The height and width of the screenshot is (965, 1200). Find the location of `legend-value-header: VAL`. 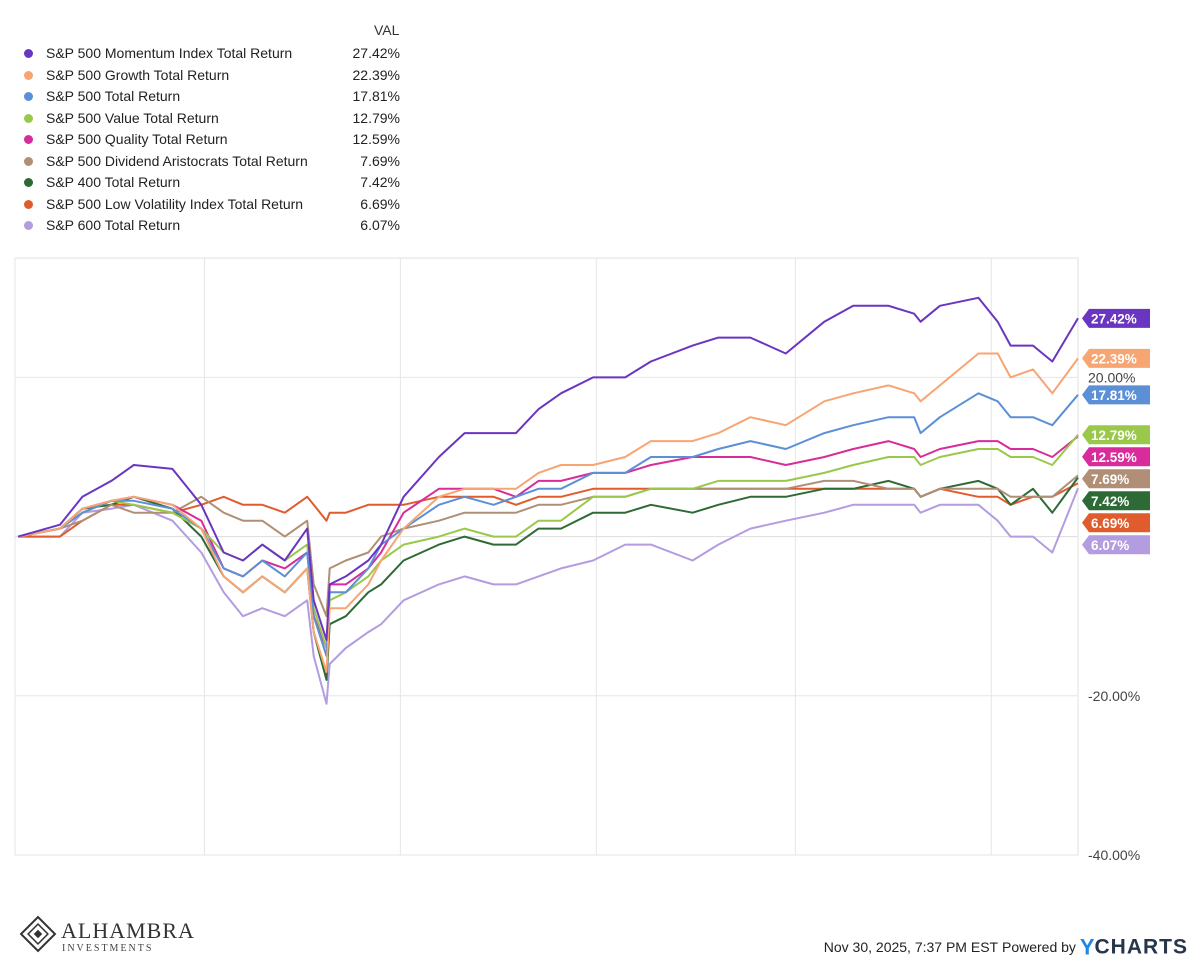

legend-value-header: VAL is located at coordinates (387, 30).